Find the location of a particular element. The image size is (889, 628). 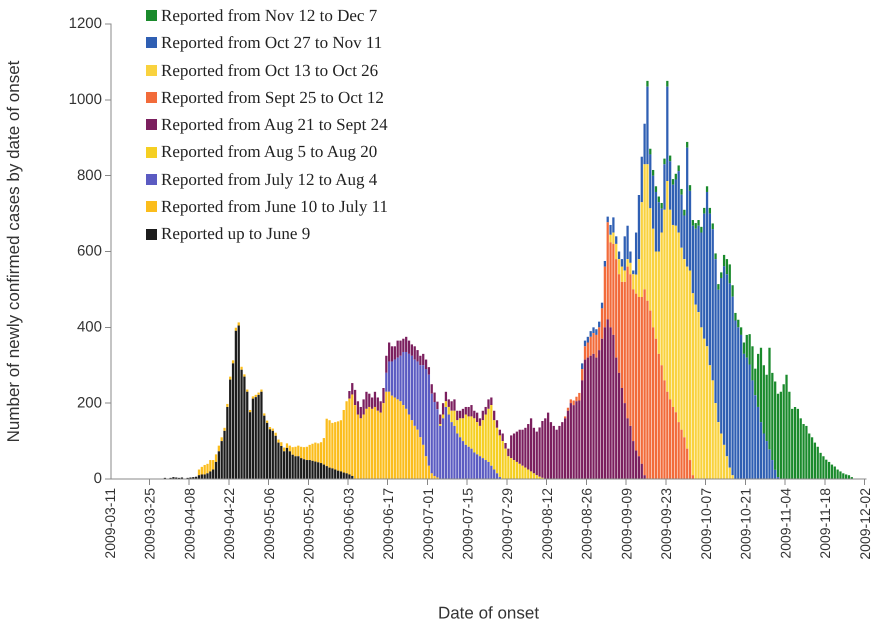

y-tick-label: 1200 is located at coordinates (85, 23).